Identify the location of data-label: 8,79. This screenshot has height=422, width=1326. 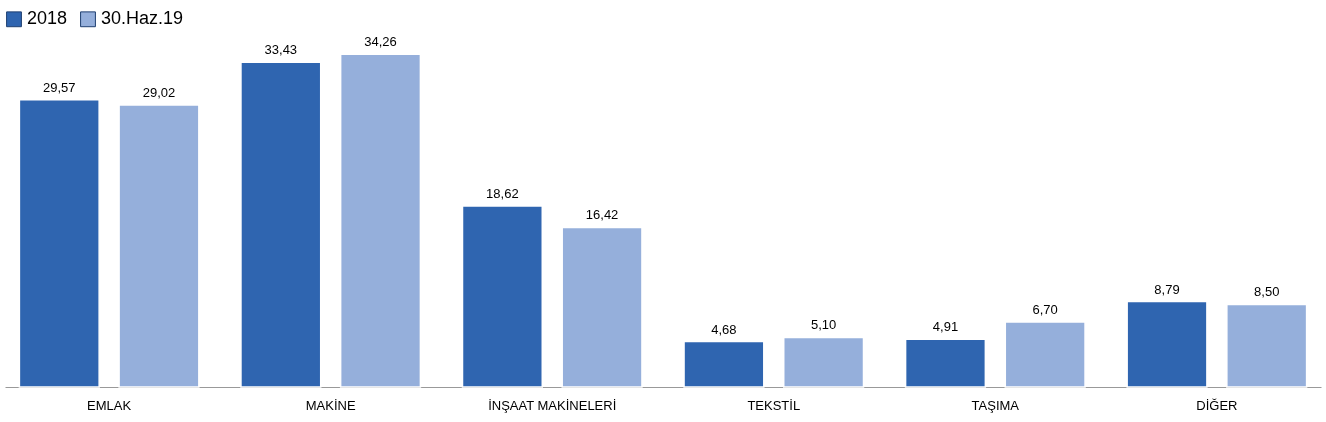
(1167, 289).